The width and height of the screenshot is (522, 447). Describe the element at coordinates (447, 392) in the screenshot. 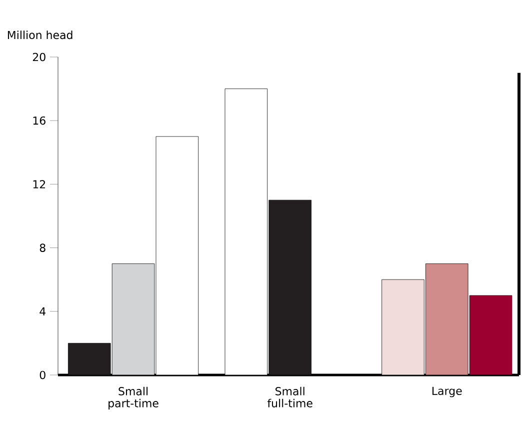

I see `x-tick-label: Large` at that location.